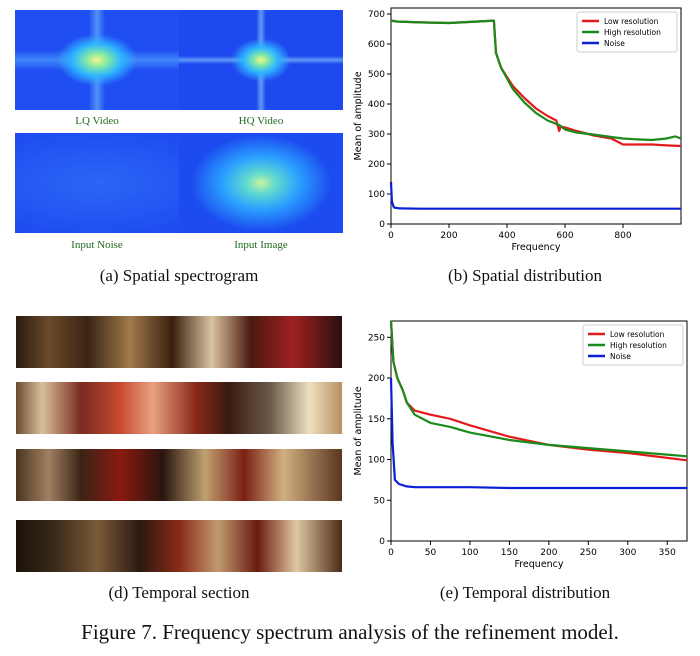 The image size is (700, 656). I want to click on lq-video-spectrum, so click(97, 60).